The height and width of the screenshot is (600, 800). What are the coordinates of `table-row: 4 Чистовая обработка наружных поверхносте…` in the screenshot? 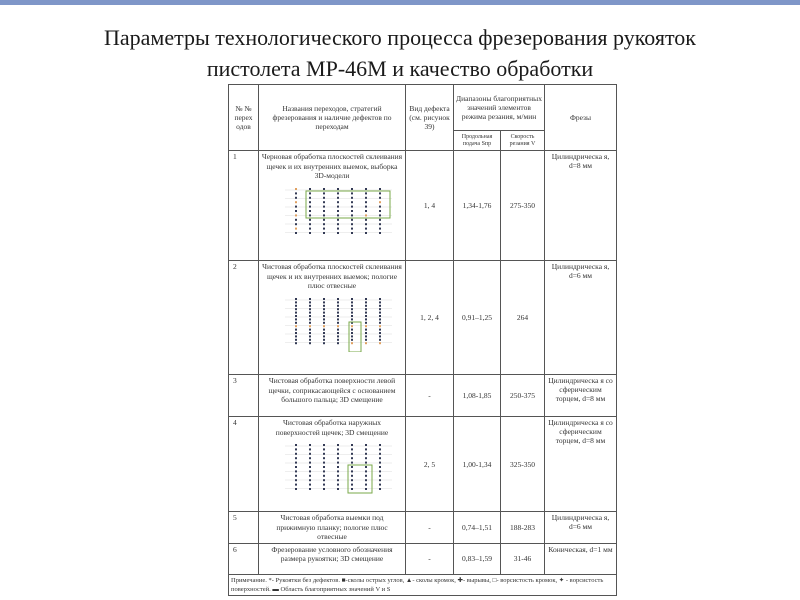 It's located at (422, 464).